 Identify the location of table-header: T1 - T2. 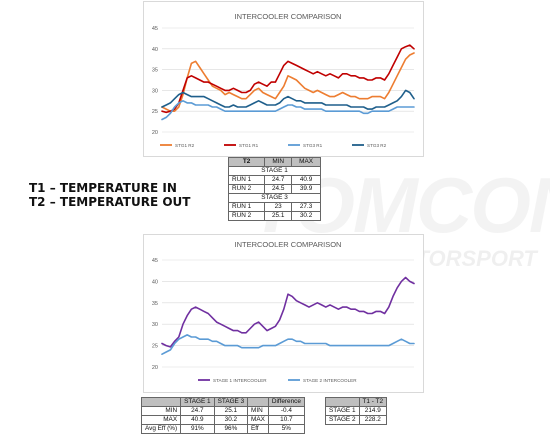
(373, 402).